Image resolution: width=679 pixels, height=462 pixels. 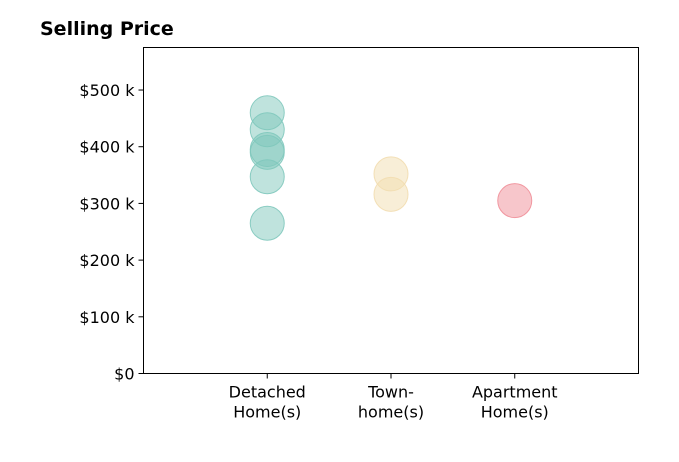 What do you see at coordinates (107, 260) in the screenshot?
I see `y-tick-label: $200 k` at bounding box center [107, 260].